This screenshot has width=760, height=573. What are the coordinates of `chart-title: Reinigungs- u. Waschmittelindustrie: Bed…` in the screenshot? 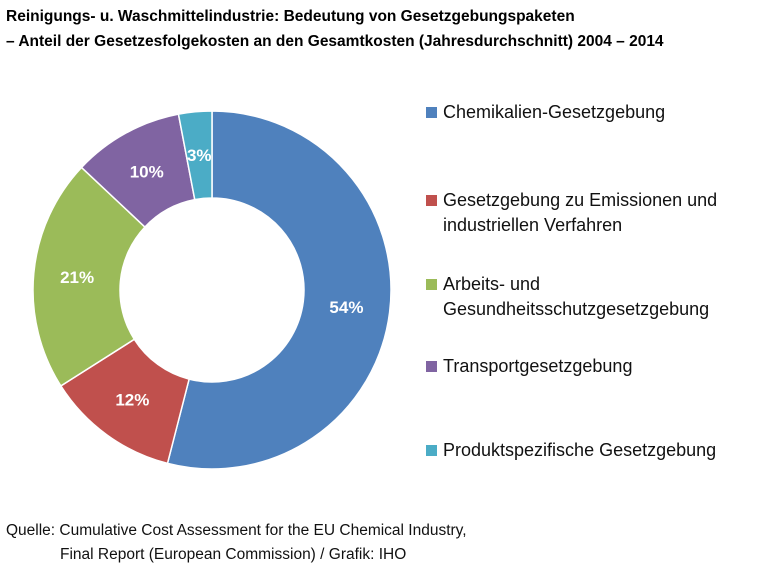 It's located at (290, 16).